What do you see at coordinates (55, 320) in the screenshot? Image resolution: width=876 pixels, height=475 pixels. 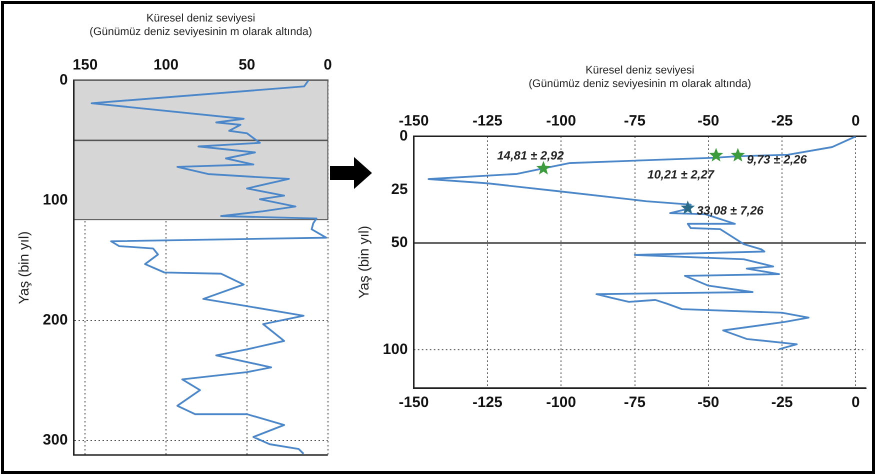 I see `y-tick-label: 200` at bounding box center [55, 320].